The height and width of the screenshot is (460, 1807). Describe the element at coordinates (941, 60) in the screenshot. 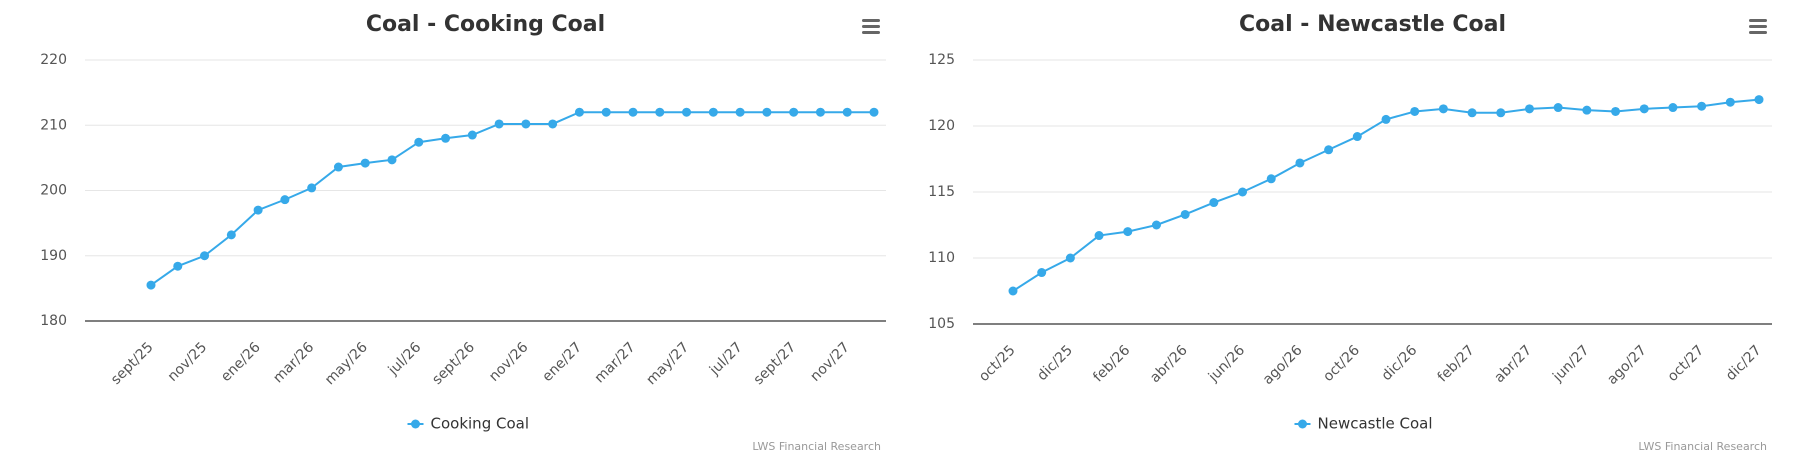

I see `y-tick-label: 125` at that location.